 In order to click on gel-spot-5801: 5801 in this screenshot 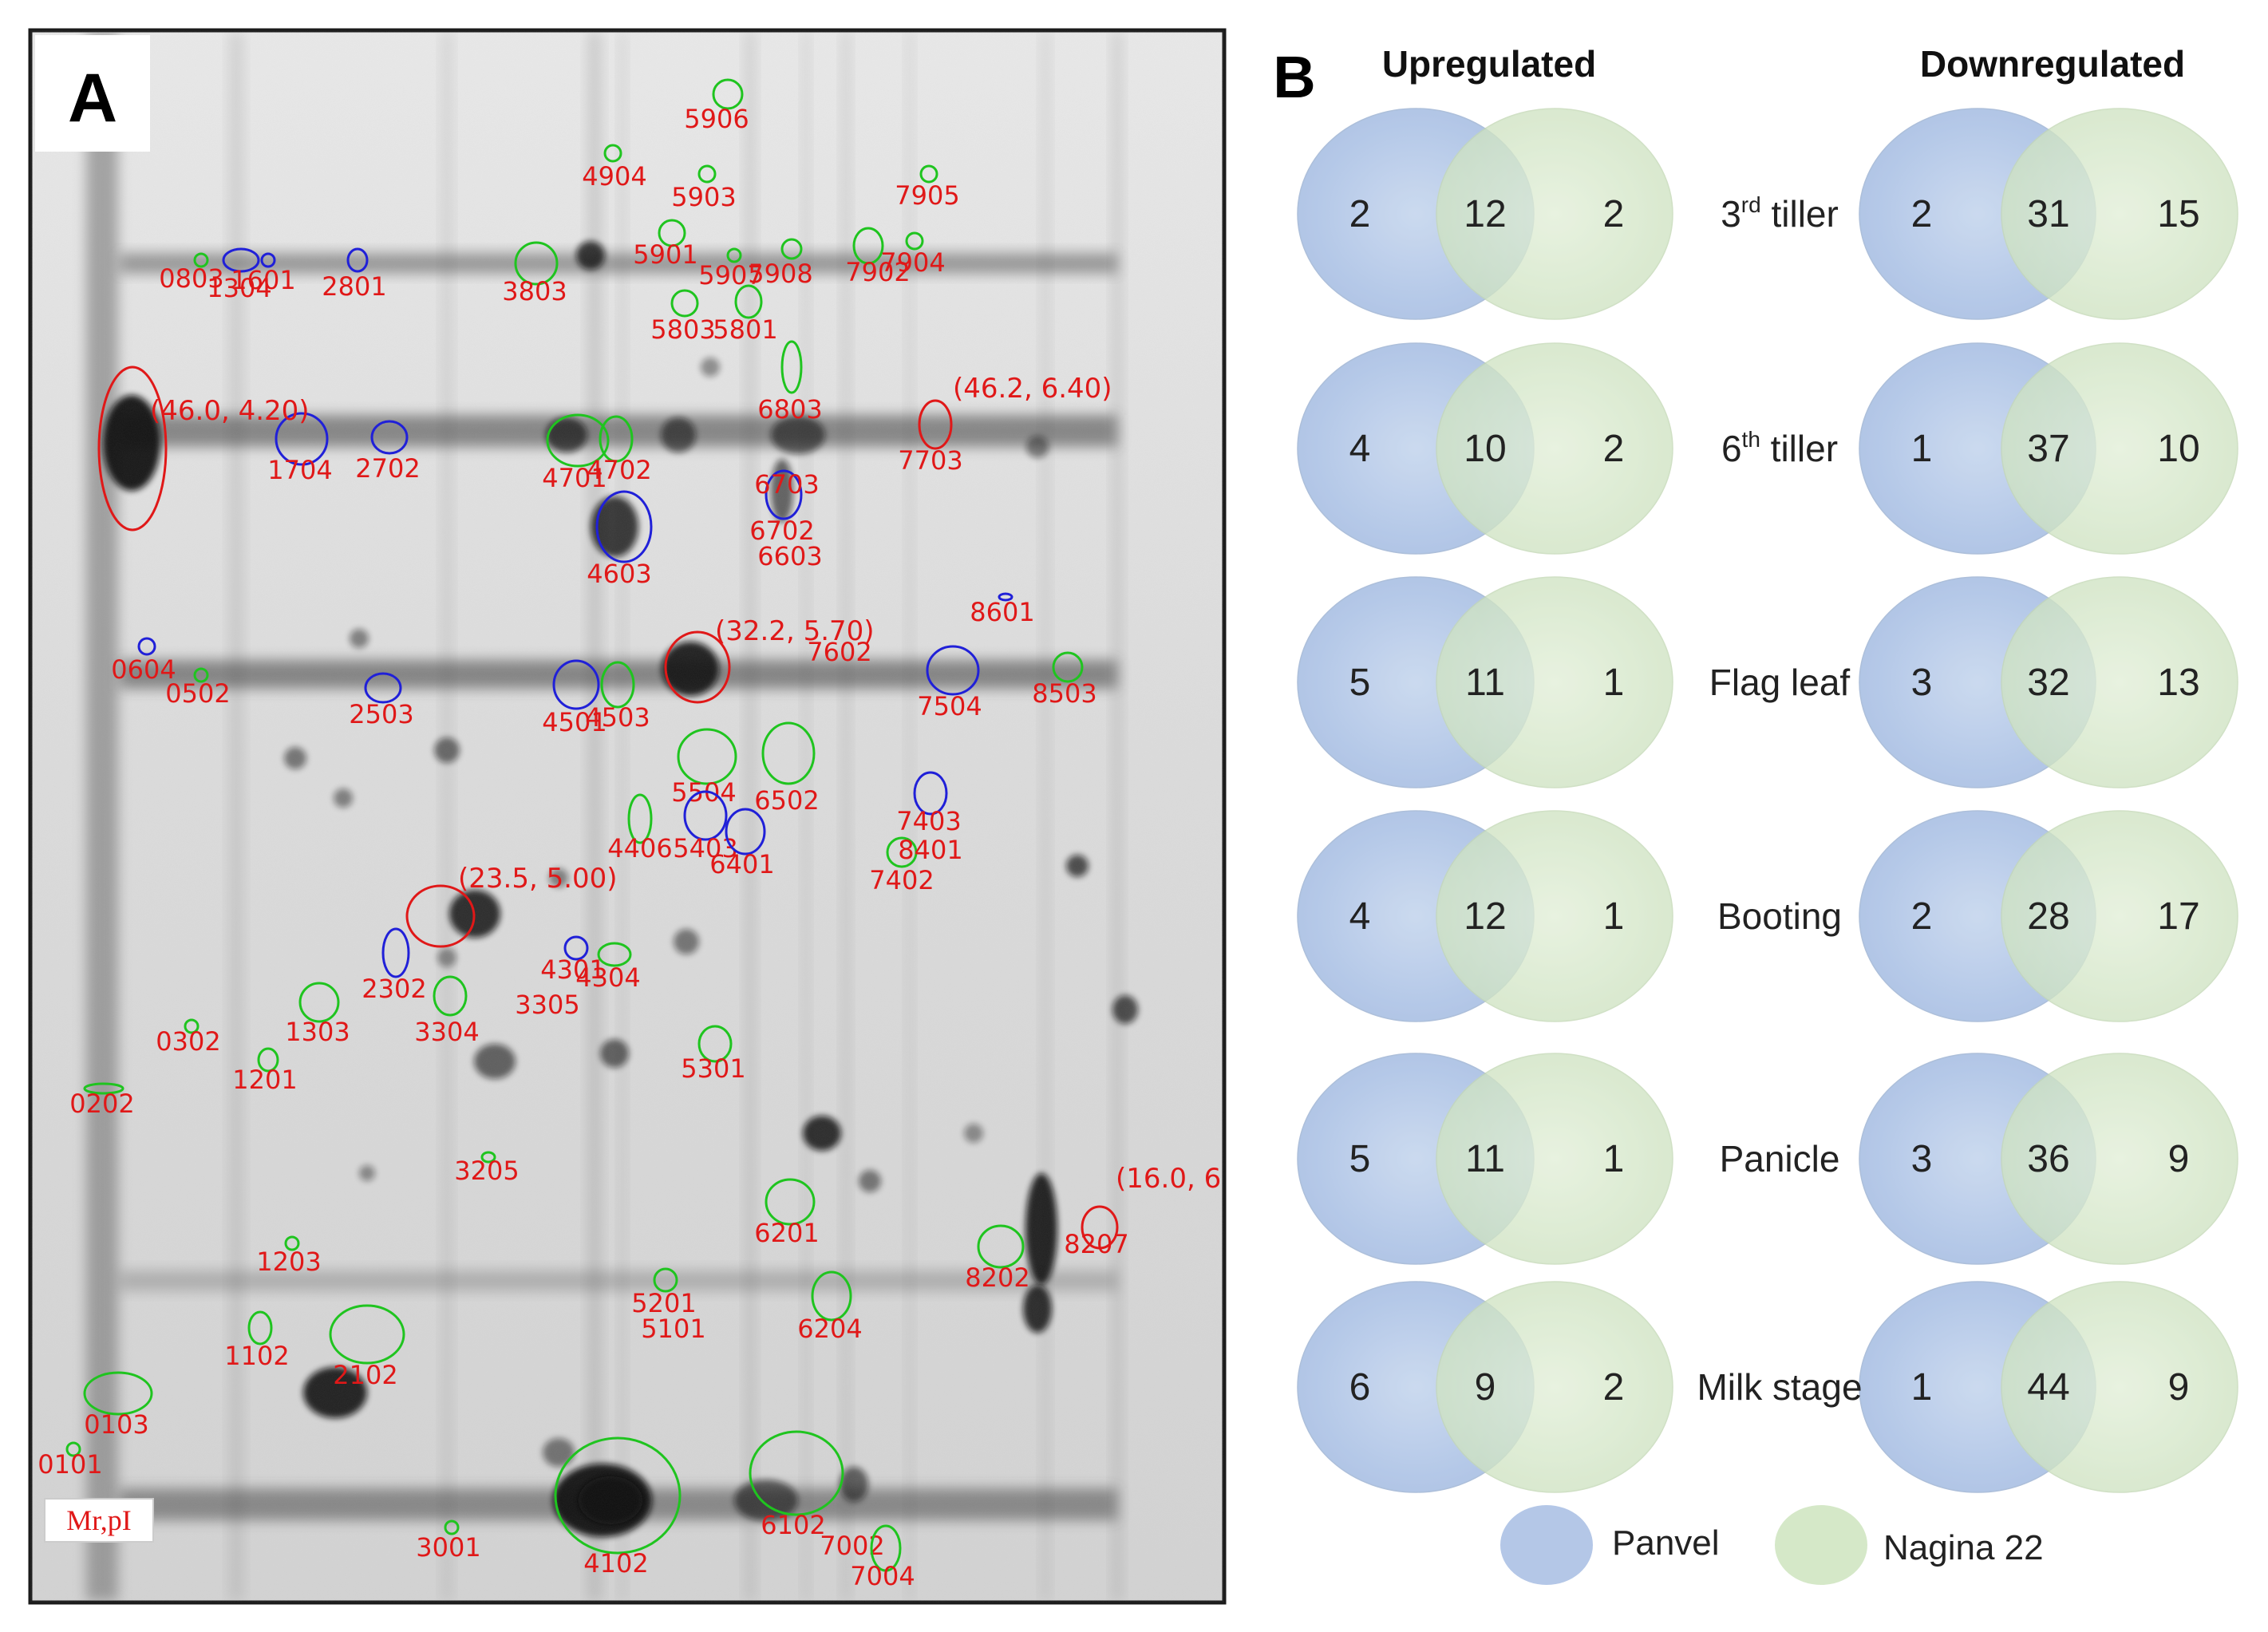, I will do `click(746, 314)`.